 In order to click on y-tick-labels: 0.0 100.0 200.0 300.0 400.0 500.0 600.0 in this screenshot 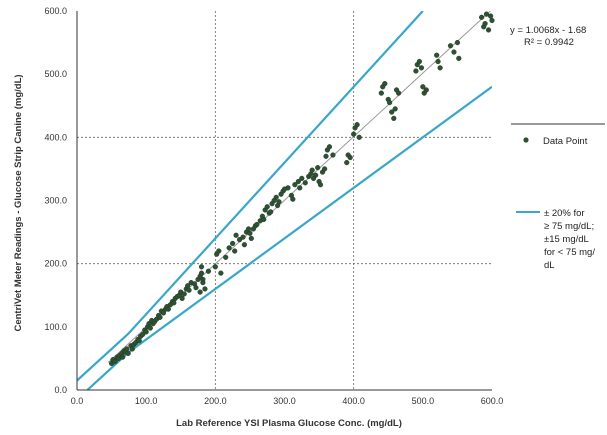, I will do `click(55, 200)`.